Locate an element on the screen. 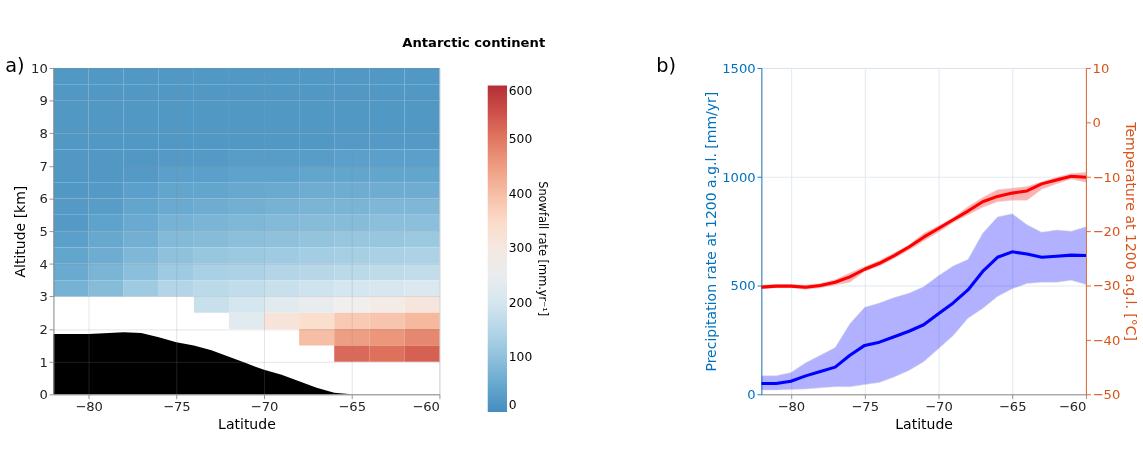 The height and width of the screenshot is (463, 1143). y-tick-label: 3 is located at coordinates (43, 297).